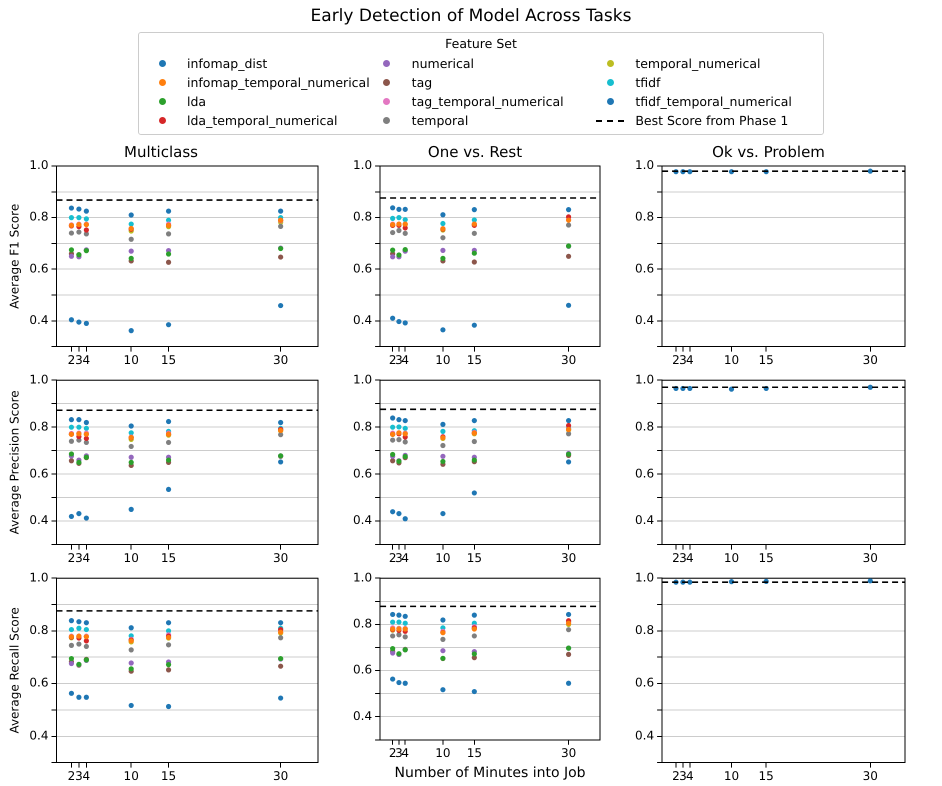 The height and width of the screenshot is (786, 942). Describe the element at coordinates (481, 43) in the screenshot. I see `legend-title: Feature Set` at that location.